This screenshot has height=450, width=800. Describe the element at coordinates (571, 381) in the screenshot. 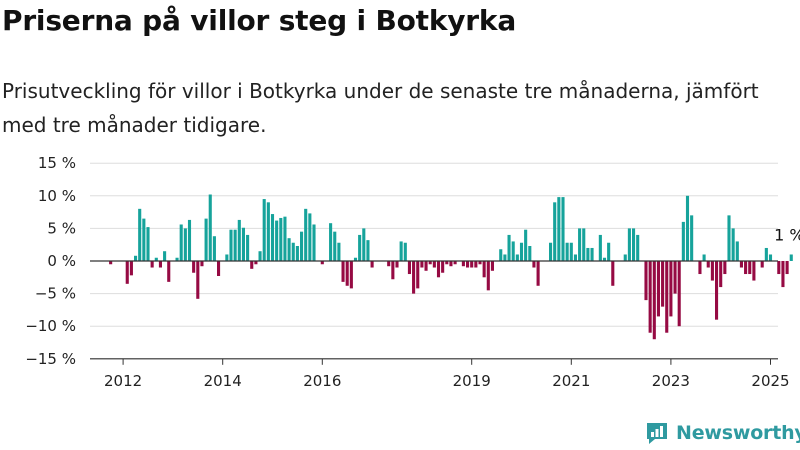

I see `x-tick-label: 2021` at that location.